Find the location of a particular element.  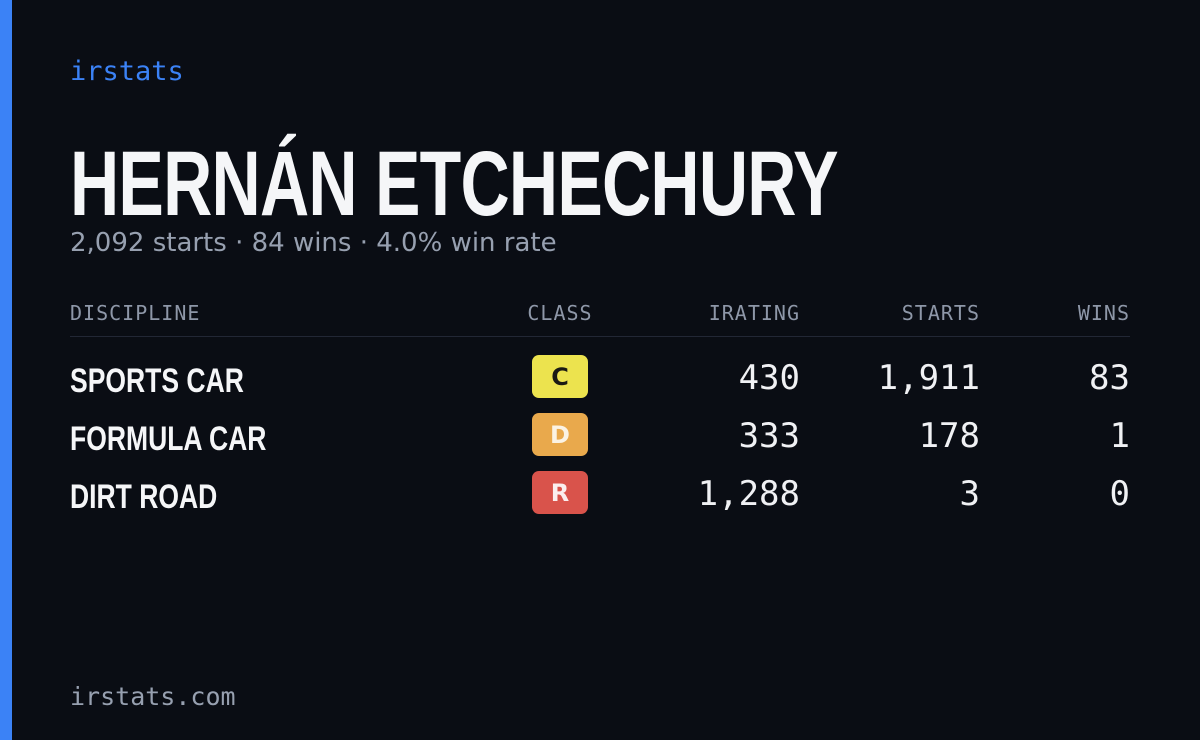

wins-value: 1 is located at coordinates (1119, 436).